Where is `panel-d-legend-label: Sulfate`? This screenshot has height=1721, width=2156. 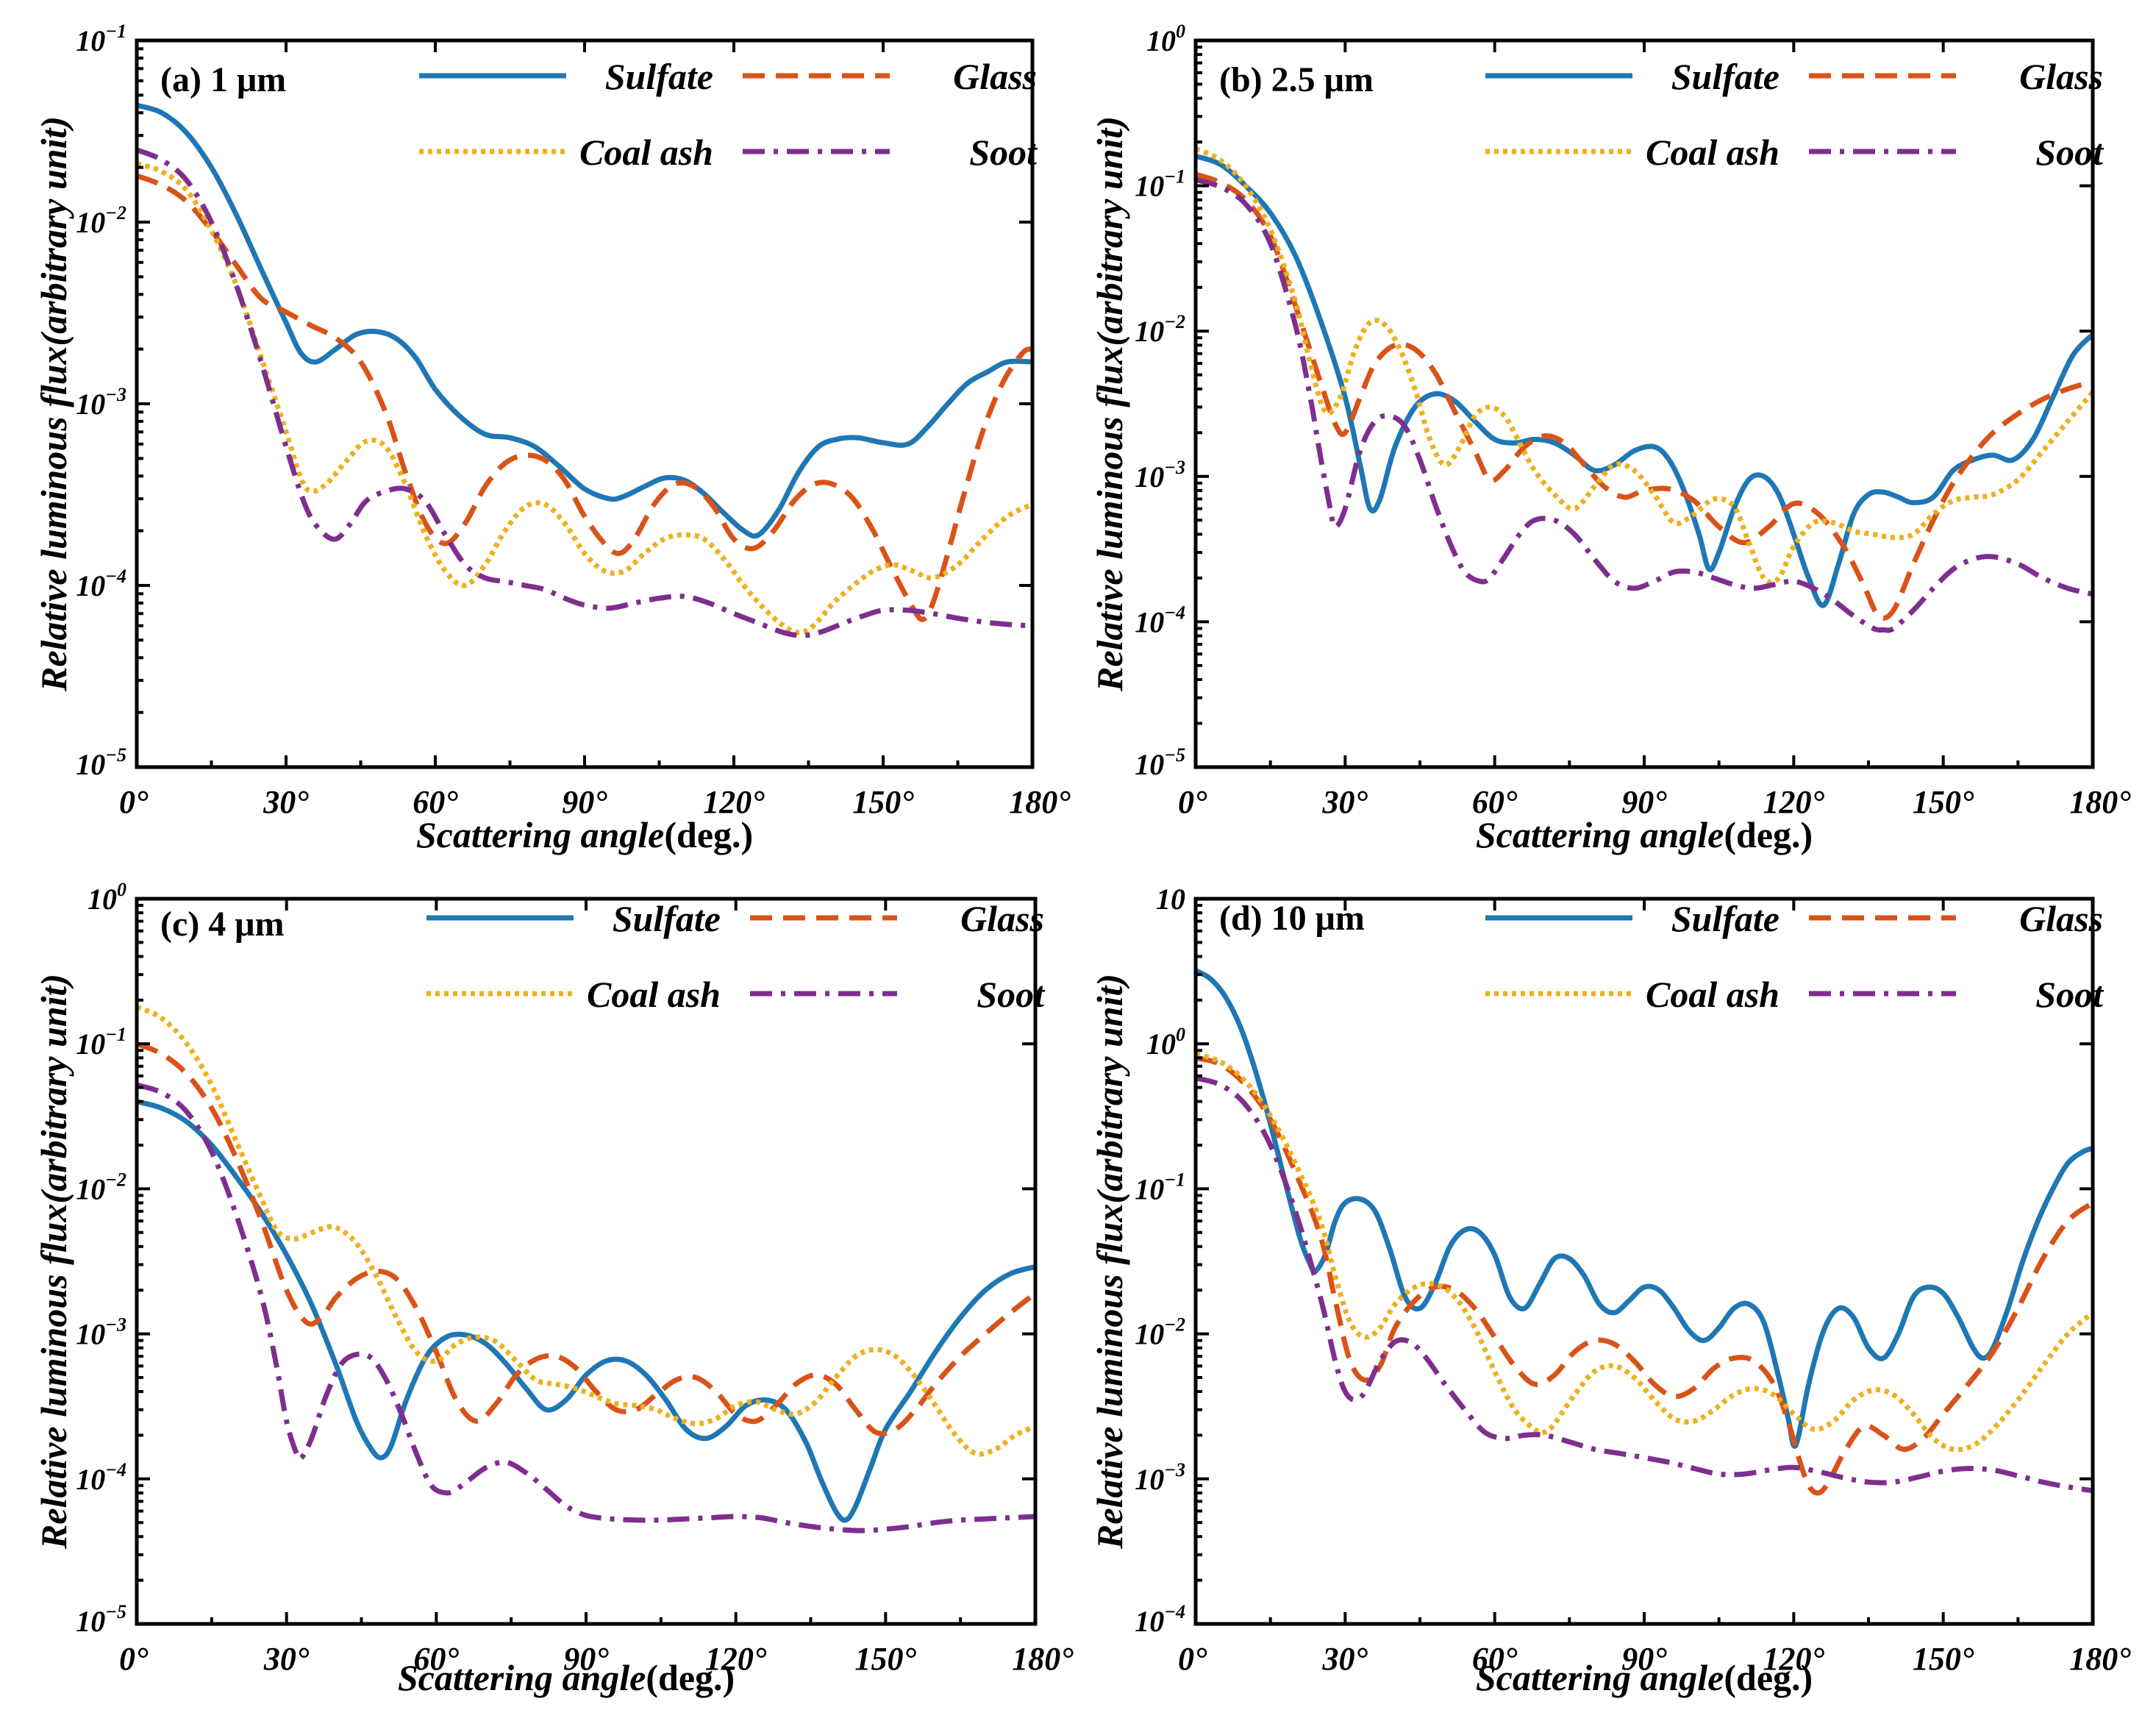
panel-d-legend-label: Sulfate is located at coordinates (1726, 919).